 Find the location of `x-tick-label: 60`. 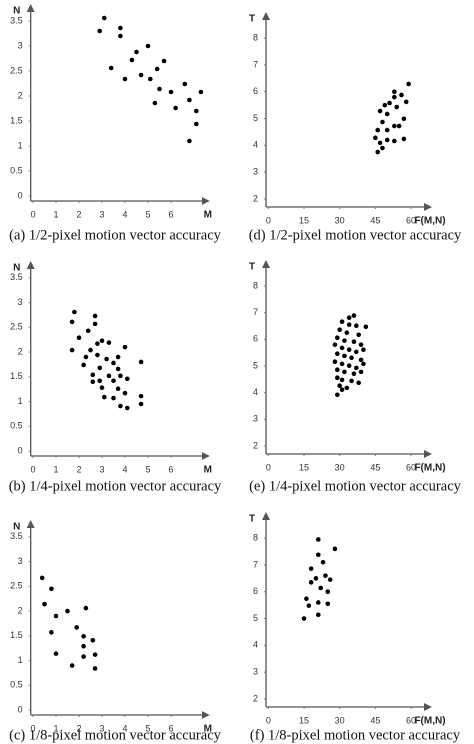

x-tick-label: 60 is located at coordinates (411, 467).